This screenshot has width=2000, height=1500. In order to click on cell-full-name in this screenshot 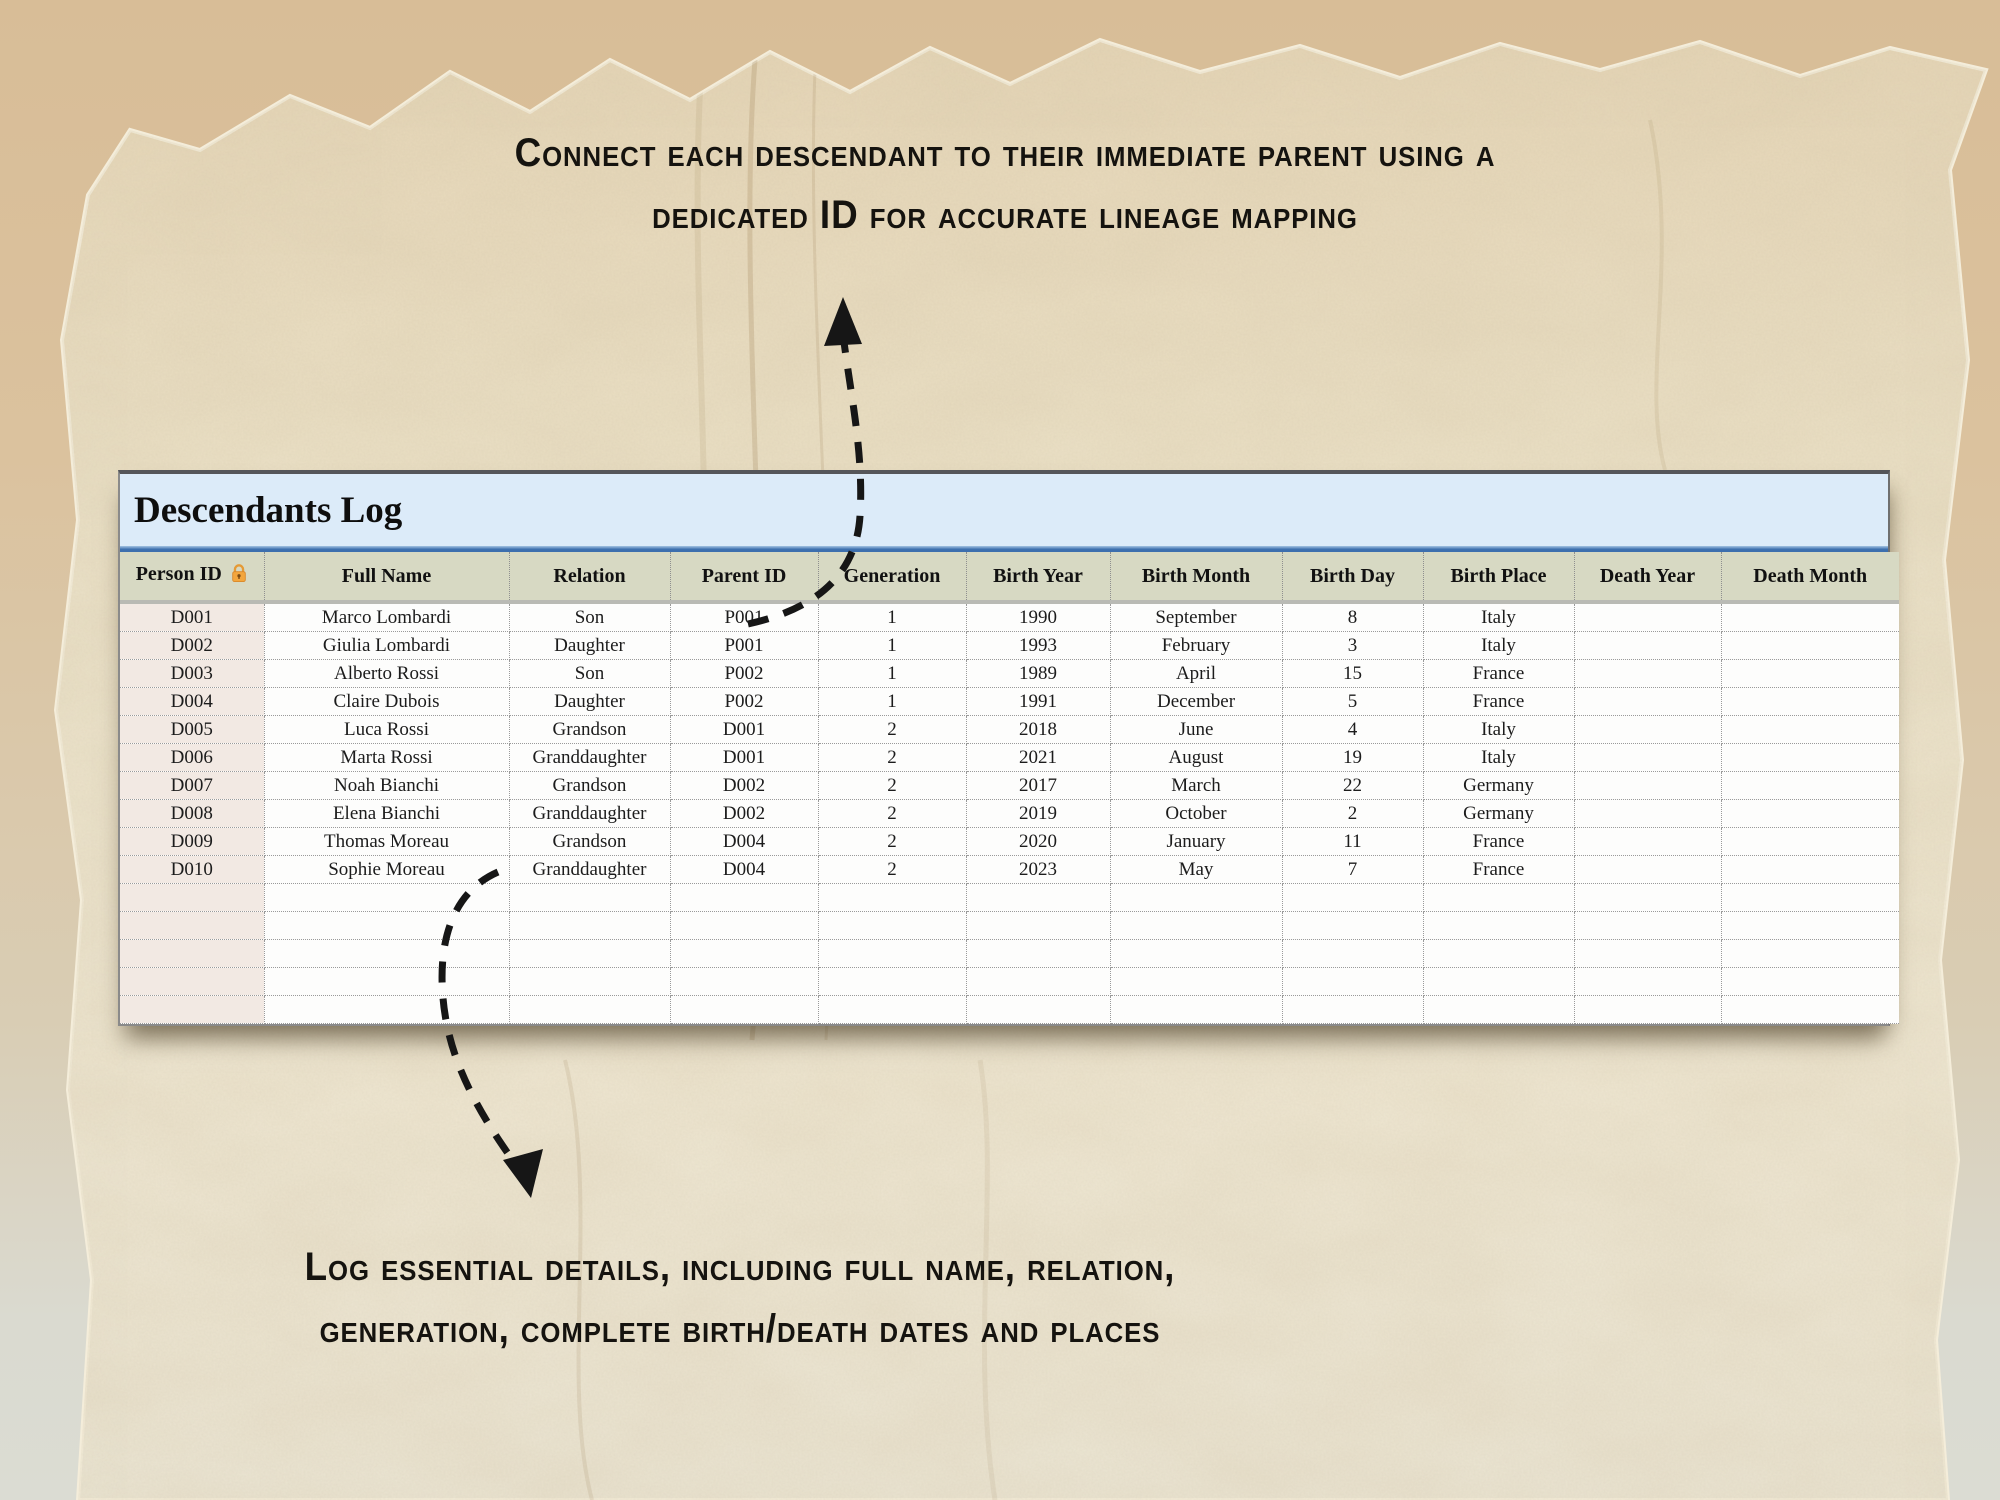, I will do `click(387, 953)`.